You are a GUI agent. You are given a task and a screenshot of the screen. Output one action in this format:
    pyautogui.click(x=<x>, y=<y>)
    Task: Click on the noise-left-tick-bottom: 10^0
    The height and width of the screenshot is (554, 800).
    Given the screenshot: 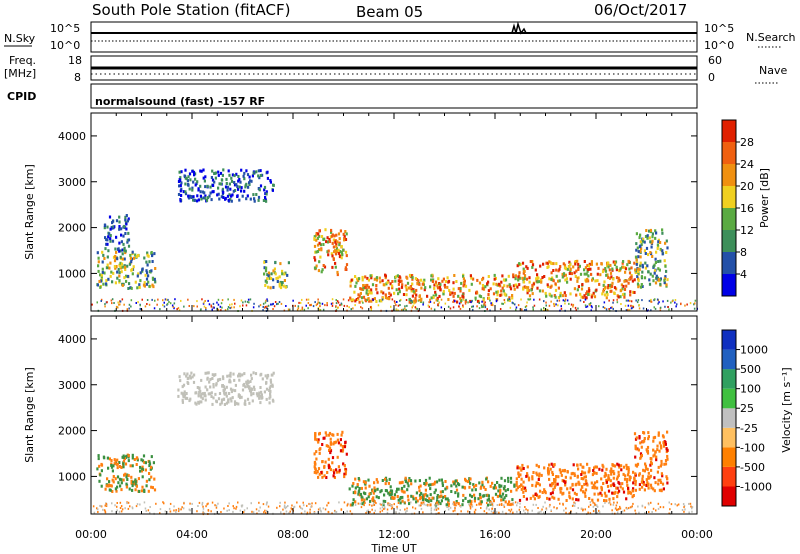 What is the action you would take?
    pyautogui.click(x=65, y=45)
    